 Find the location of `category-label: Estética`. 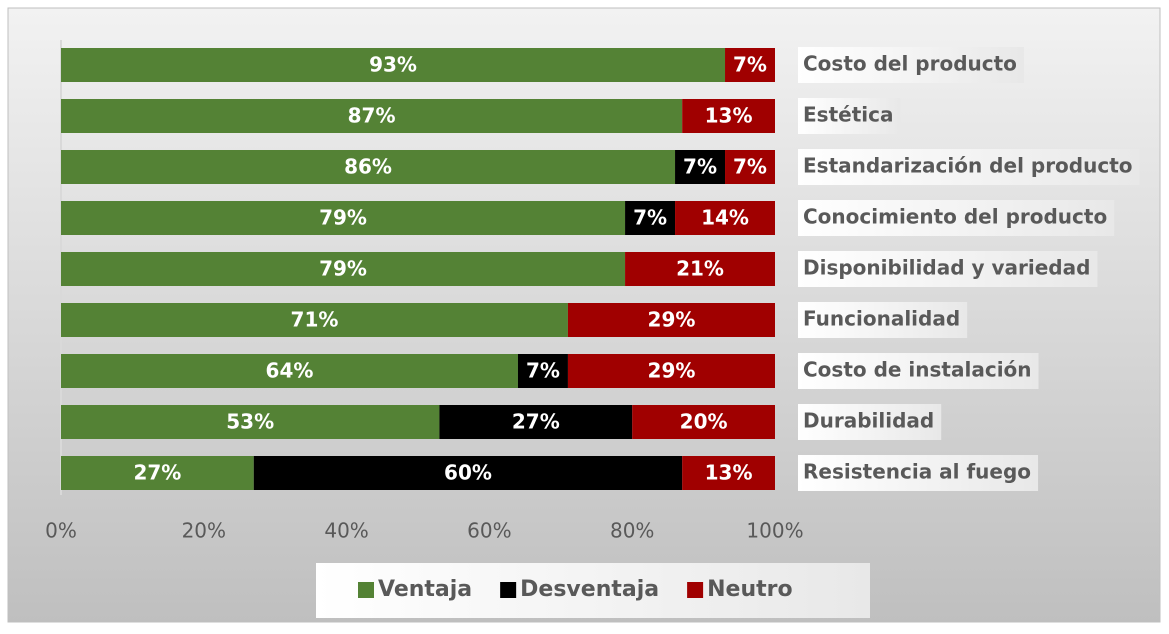

category-label: Estética is located at coordinates (848, 115).